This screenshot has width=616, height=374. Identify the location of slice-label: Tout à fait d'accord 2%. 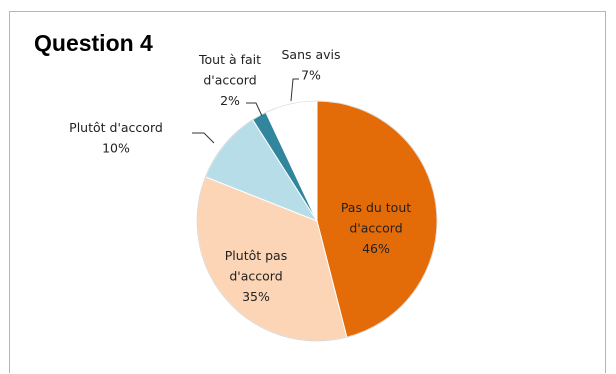
(229, 80).